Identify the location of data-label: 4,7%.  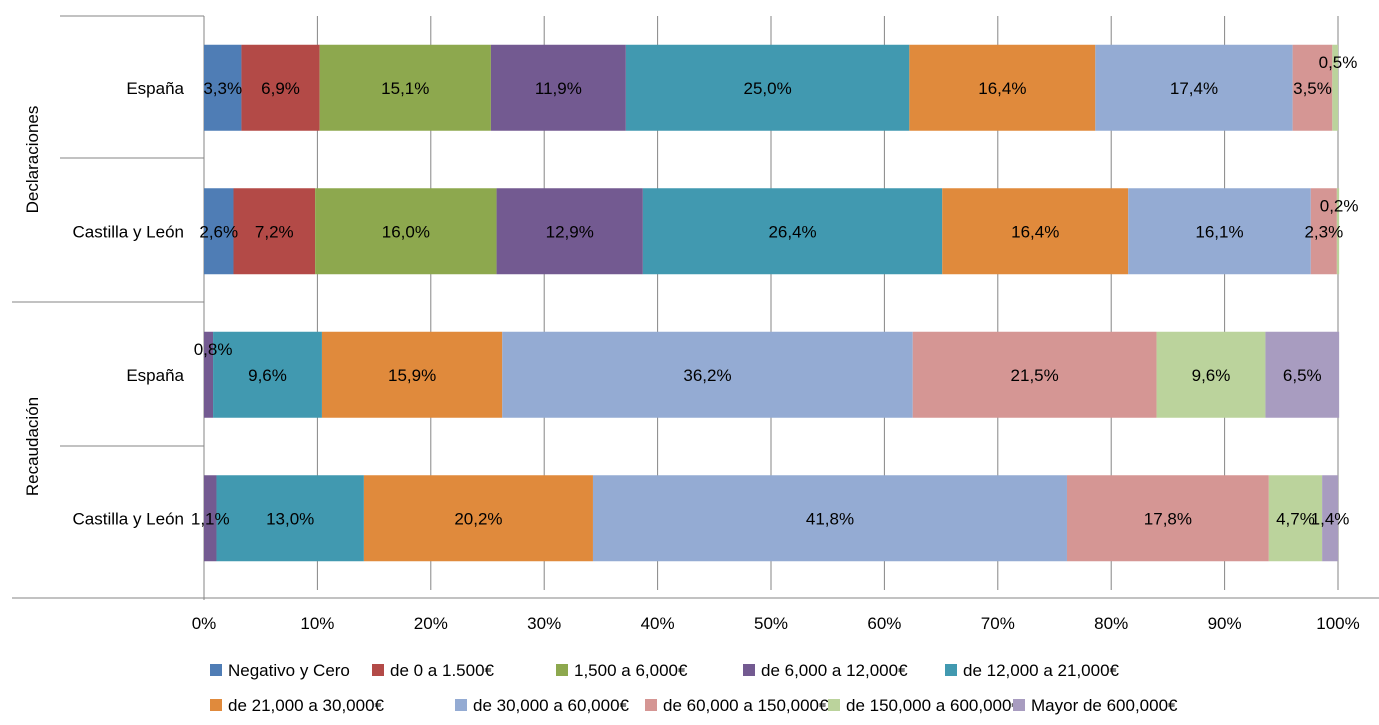
(1295, 518).